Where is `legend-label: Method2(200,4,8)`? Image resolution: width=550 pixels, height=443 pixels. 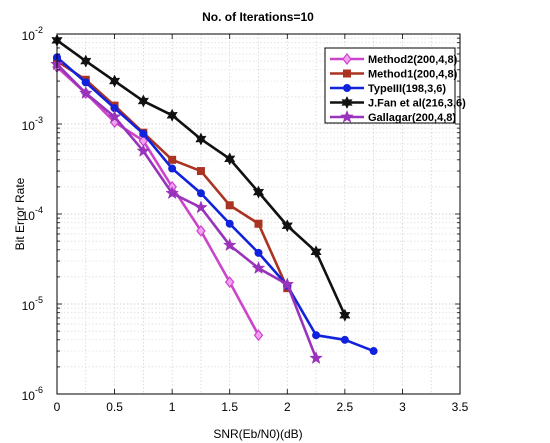
legend-label: Method2(200,4,8) is located at coordinates (413, 60).